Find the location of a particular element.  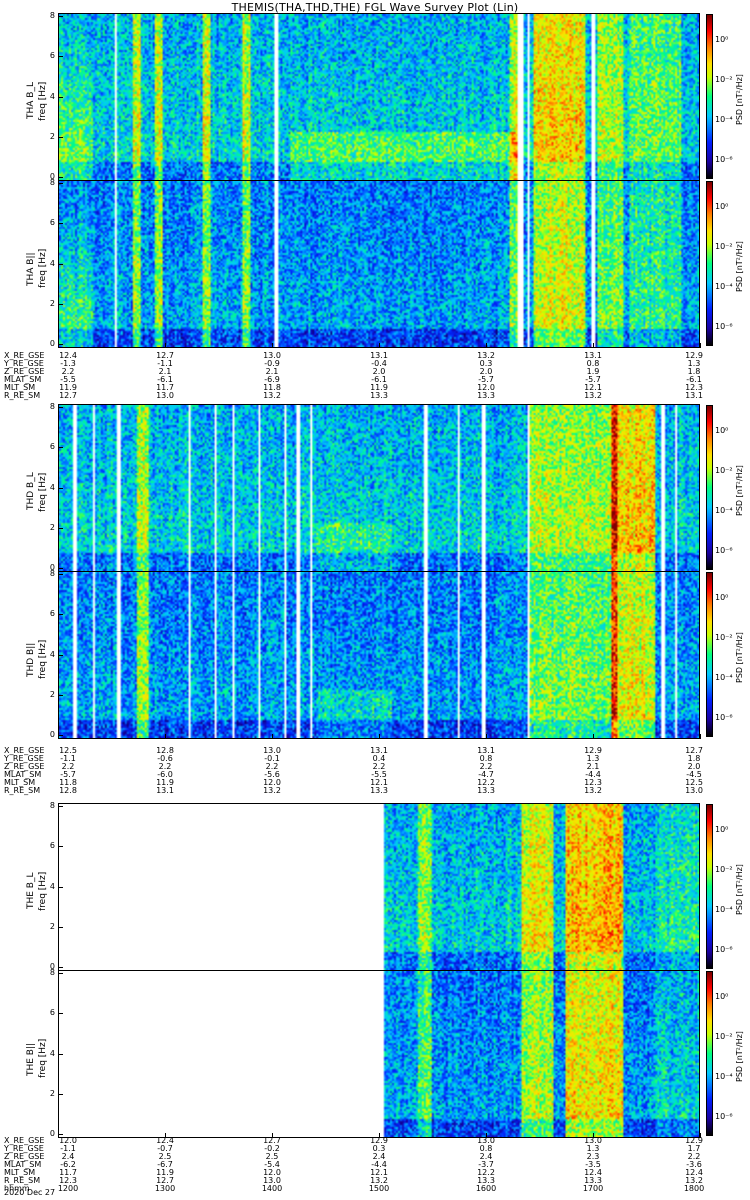

ephemeris-value: 0.8 is located at coordinates (486, 1148).